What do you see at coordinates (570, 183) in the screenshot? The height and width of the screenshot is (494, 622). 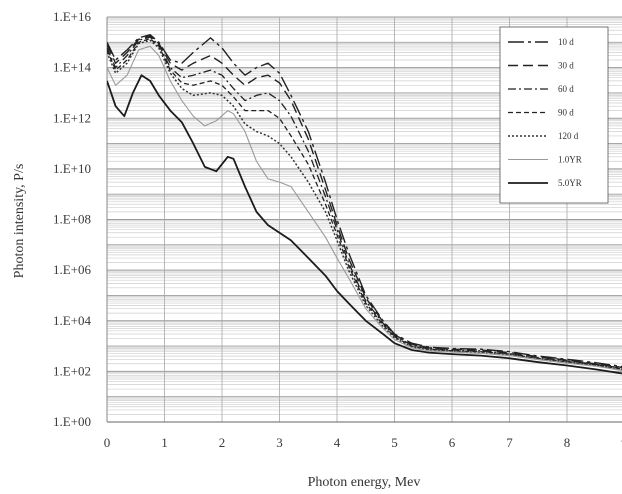 I see `legend-label: 5.0YR` at bounding box center [570, 183].